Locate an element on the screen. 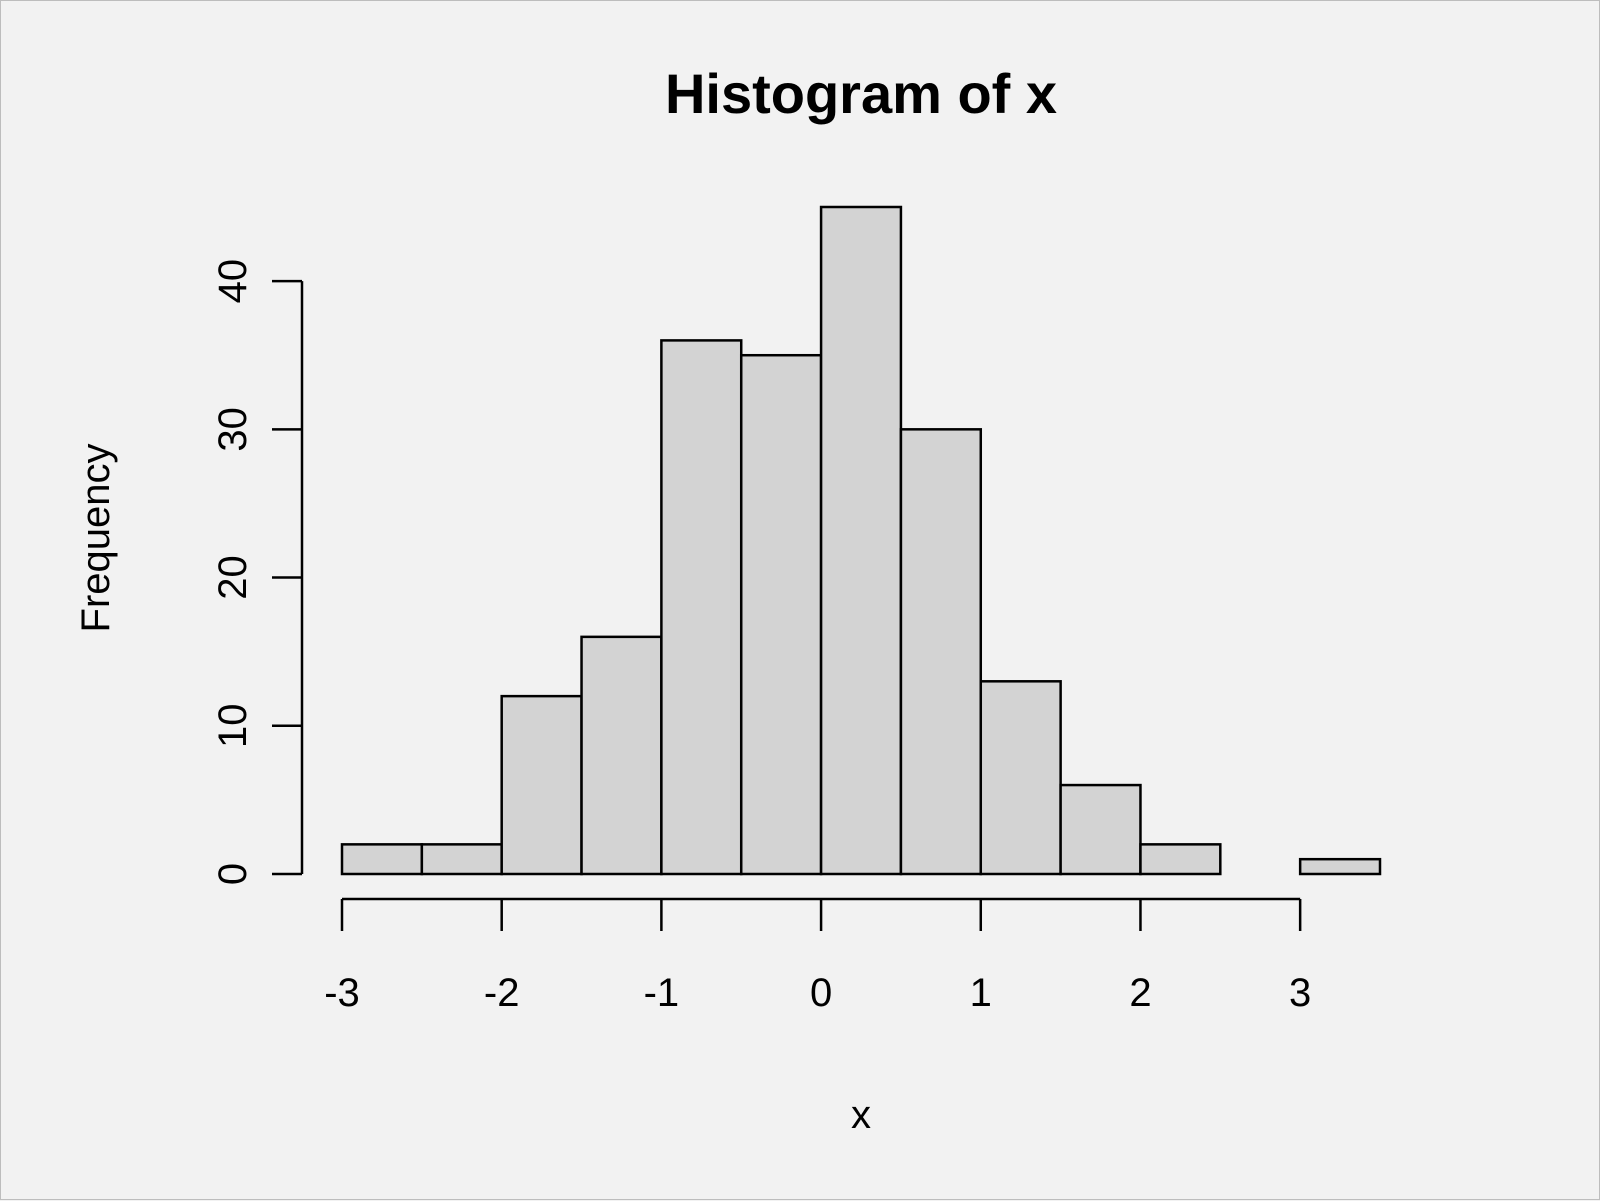 The height and width of the screenshot is (1201, 1600). x-axis: -3 -2 -1 0 1 2 3 is located at coordinates (817, 956).